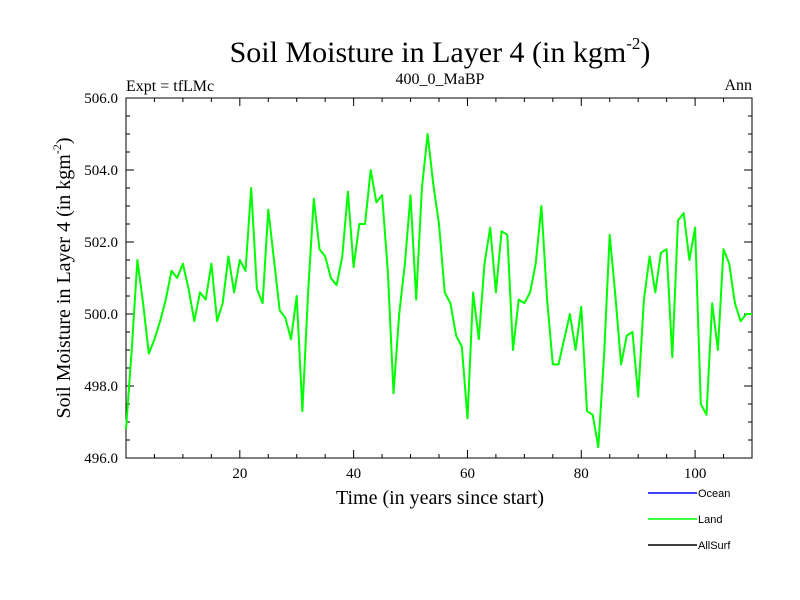 Image resolution: width=800 pixels, height=600 pixels. What do you see at coordinates (64, 140) in the screenshot?
I see `y-axis-label-close: )` at bounding box center [64, 140].